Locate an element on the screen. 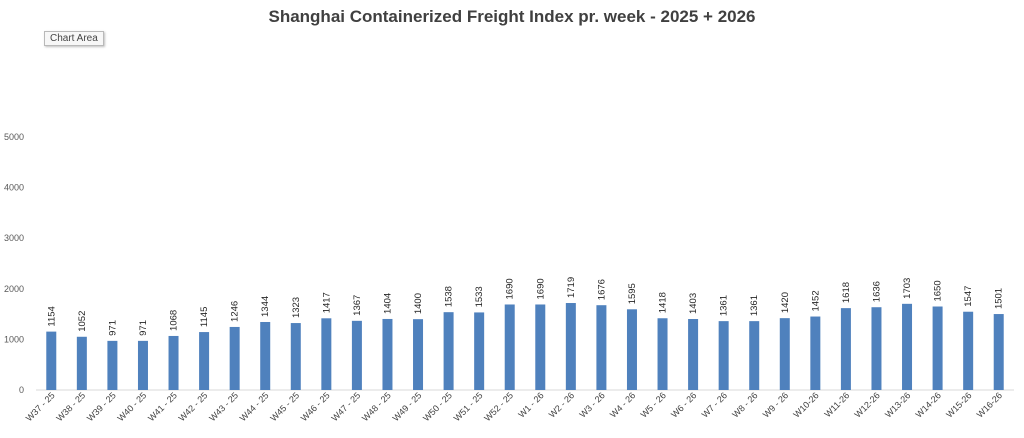  x-tick-label: W40 - 25 is located at coordinates (131, 406).